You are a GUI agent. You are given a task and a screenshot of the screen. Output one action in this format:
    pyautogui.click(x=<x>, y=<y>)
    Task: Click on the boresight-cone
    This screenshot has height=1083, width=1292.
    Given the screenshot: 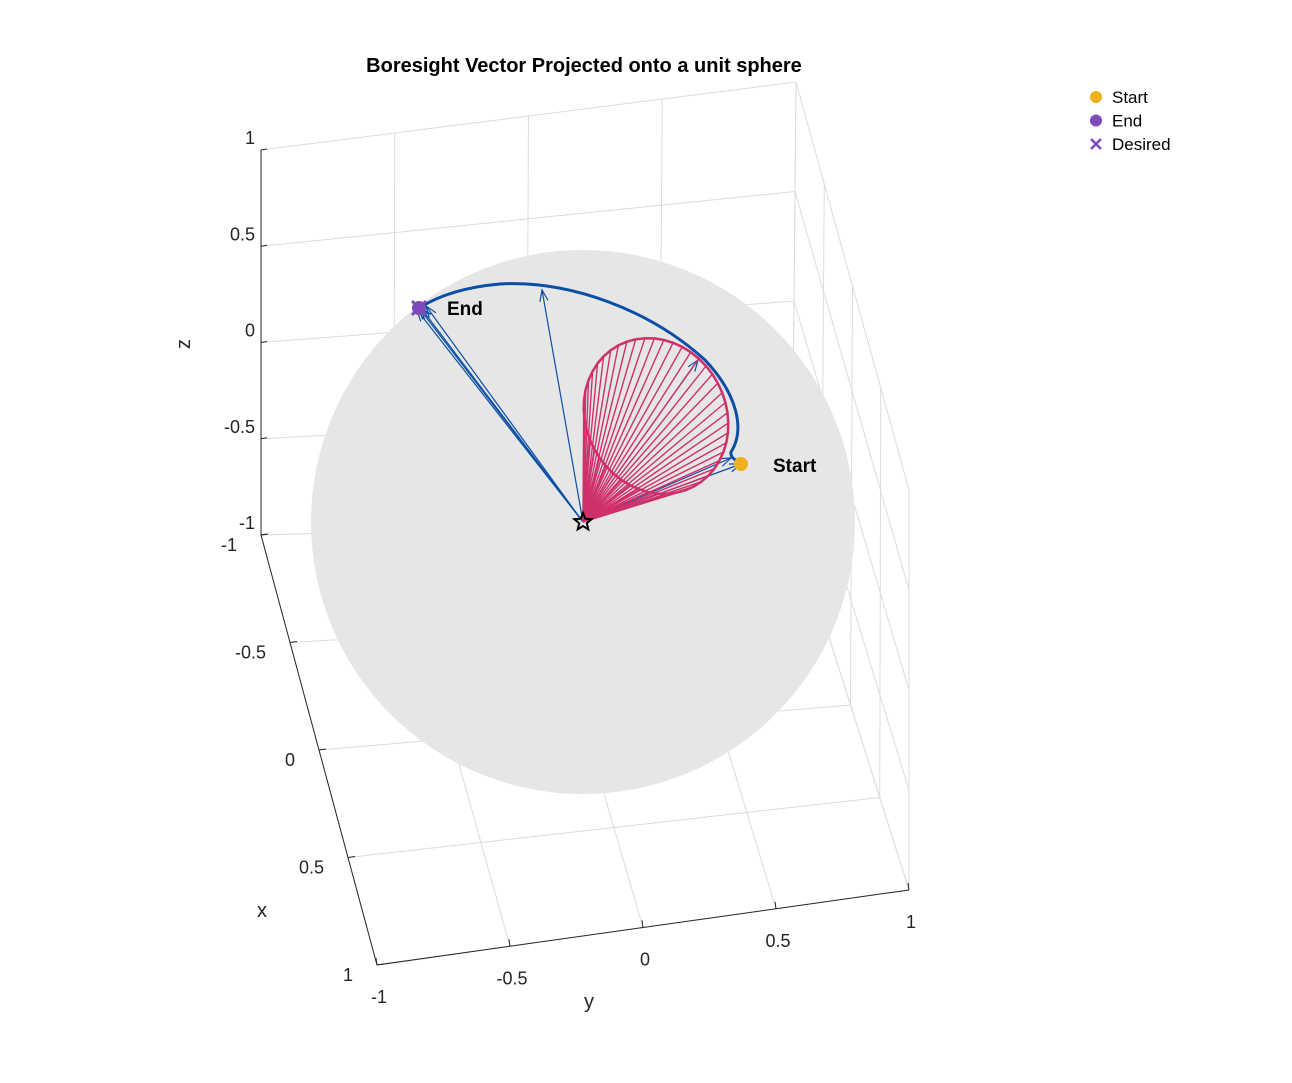 What is the action you would take?
    pyautogui.click(x=656, y=429)
    